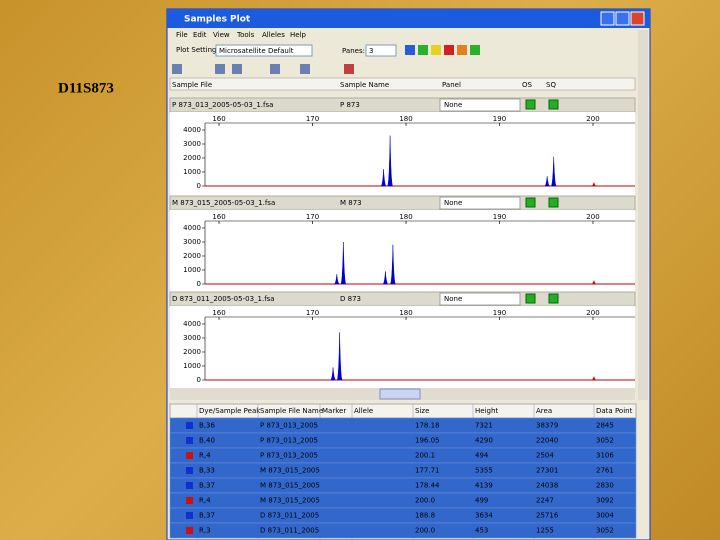  I want to click on menu-item: Edit, so click(200, 35).